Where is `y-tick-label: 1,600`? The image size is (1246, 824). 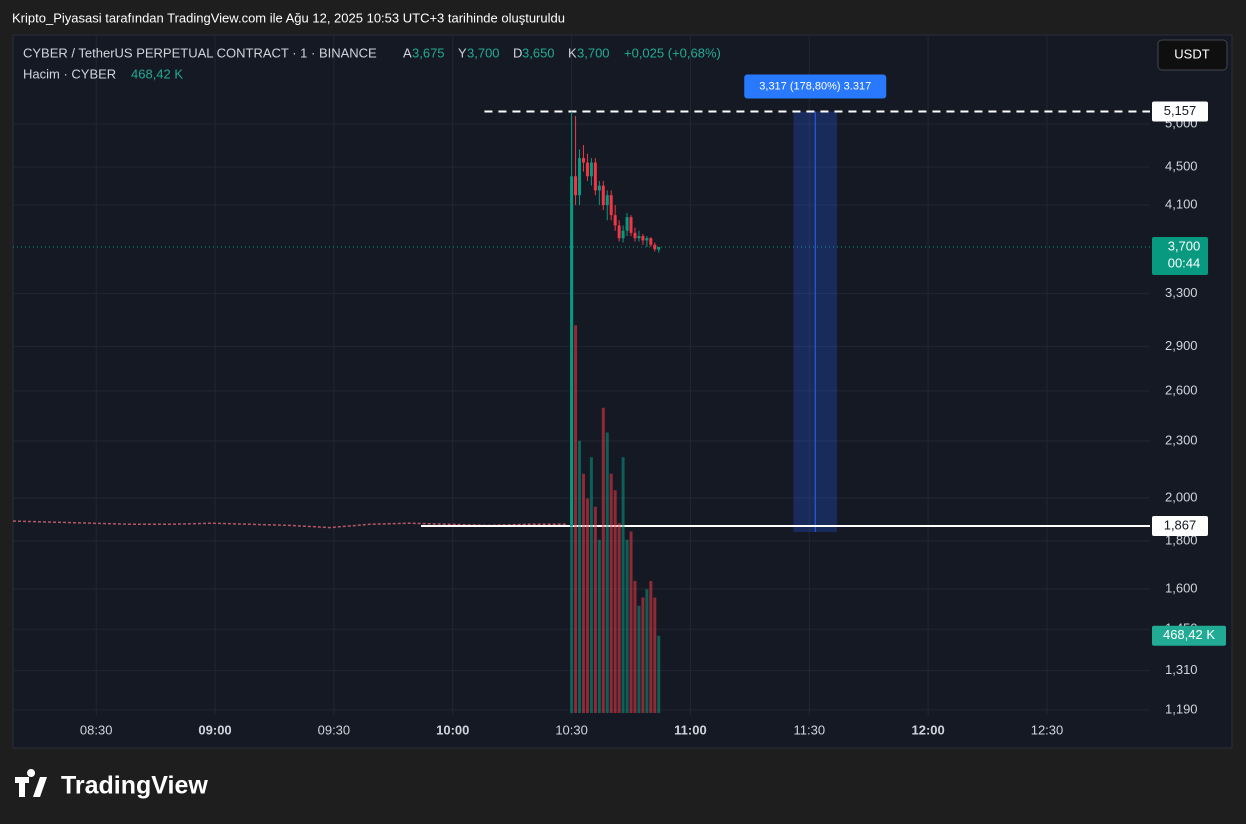
y-tick-label: 1,600 is located at coordinates (1181, 587).